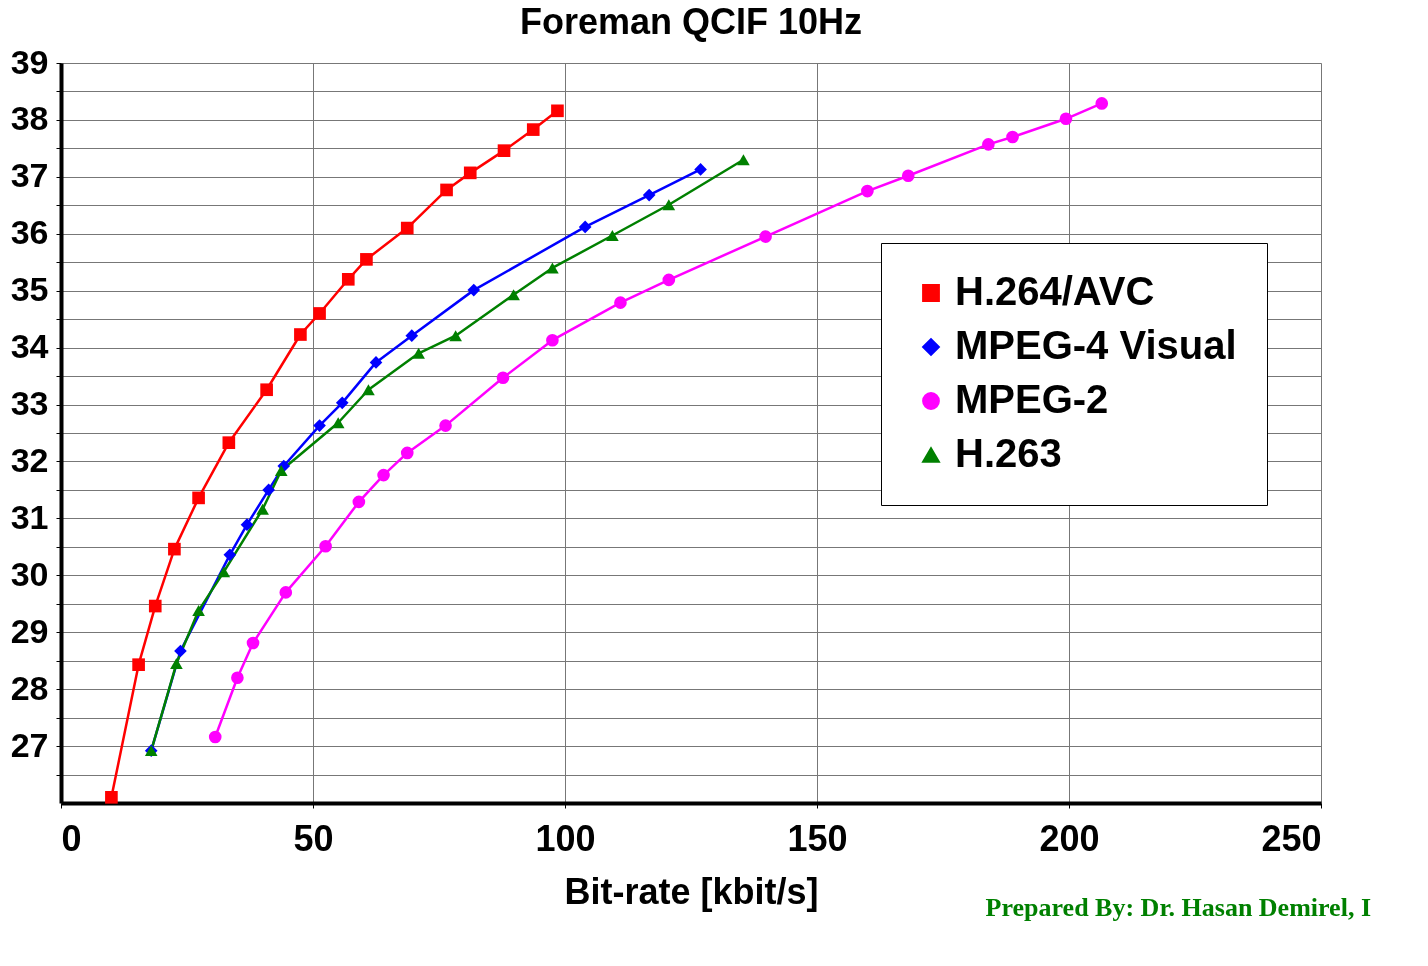  What do you see at coordinates (71, 838) in the screenshot?
I see `x-tick-label: 0` at bounding box center [71, 838].